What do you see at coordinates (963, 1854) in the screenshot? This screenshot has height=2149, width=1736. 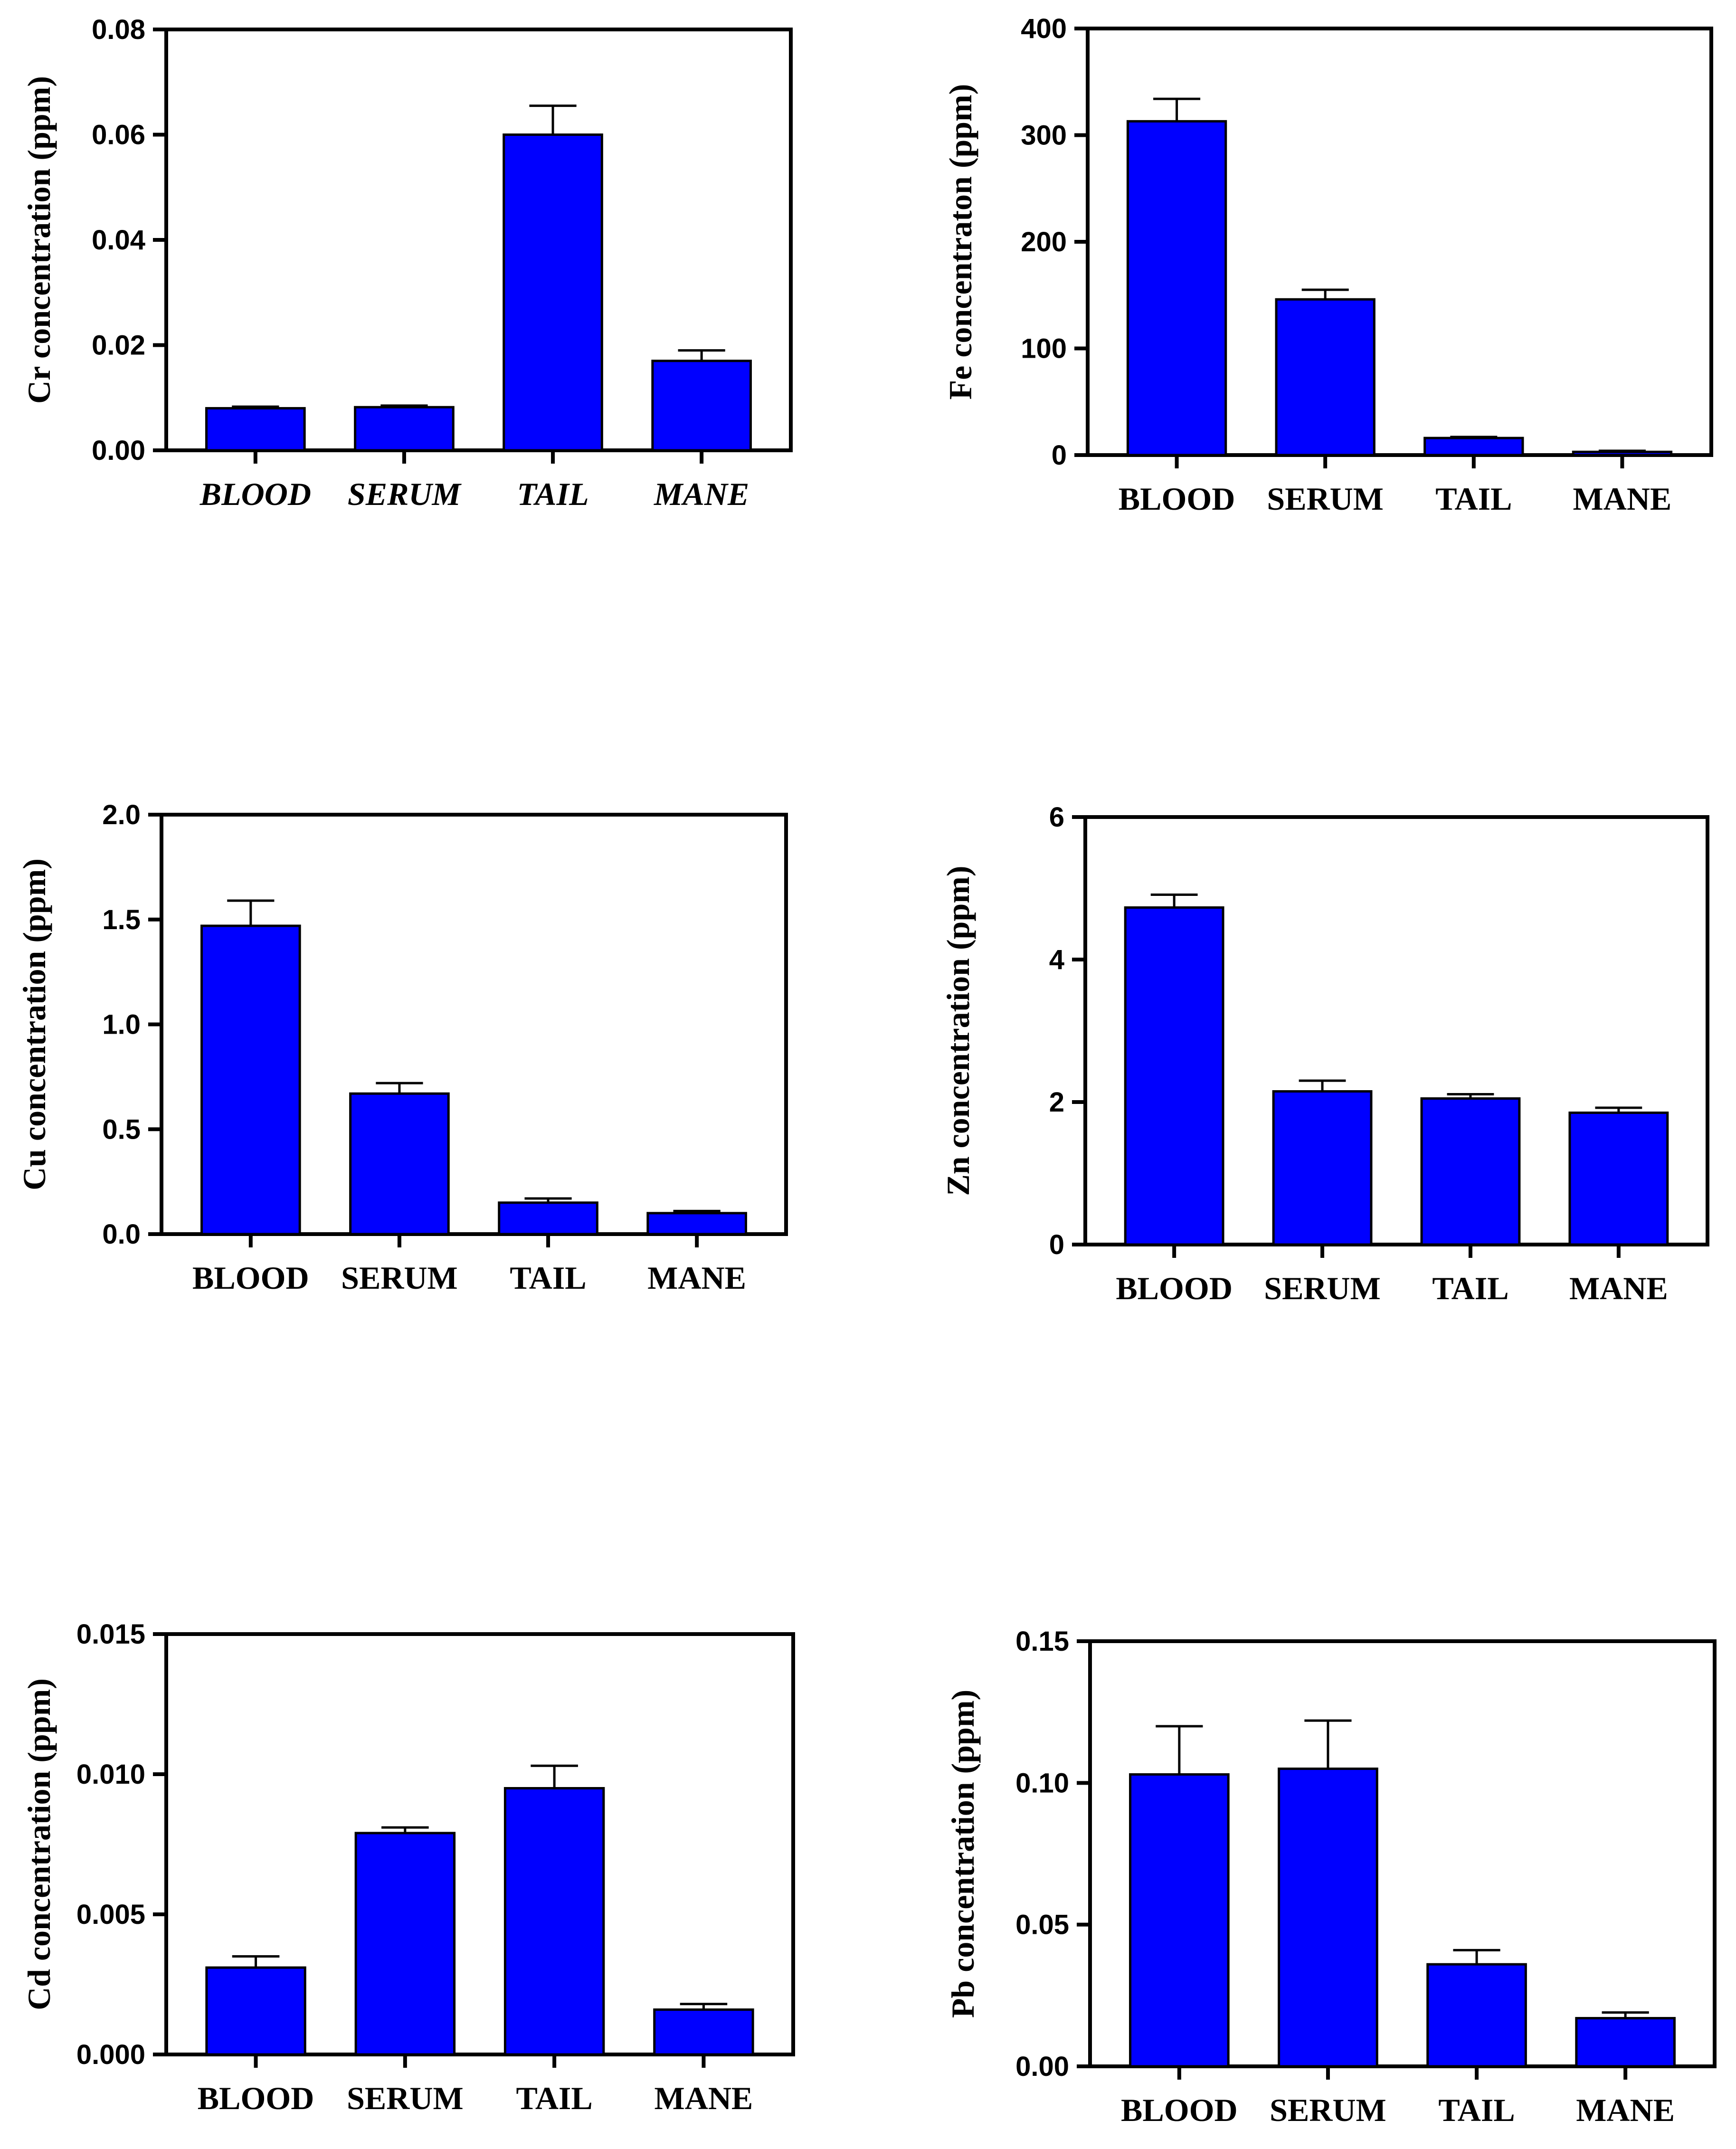 I see `y-axis-title: Pb concentration (ppm)` at bounding box center [963, 1854].